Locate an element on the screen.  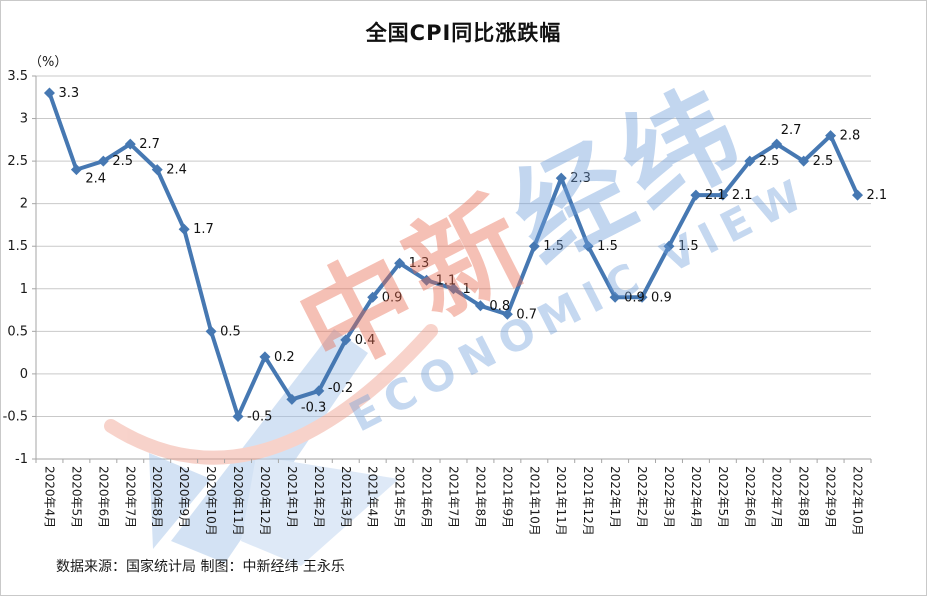
x-tick-label: 2020年6月 is located at coordinates (103, 497).